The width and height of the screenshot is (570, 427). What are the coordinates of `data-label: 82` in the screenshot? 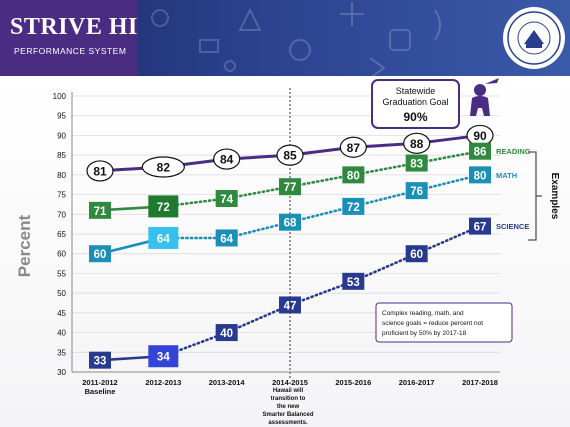 It's located at (164, 167).